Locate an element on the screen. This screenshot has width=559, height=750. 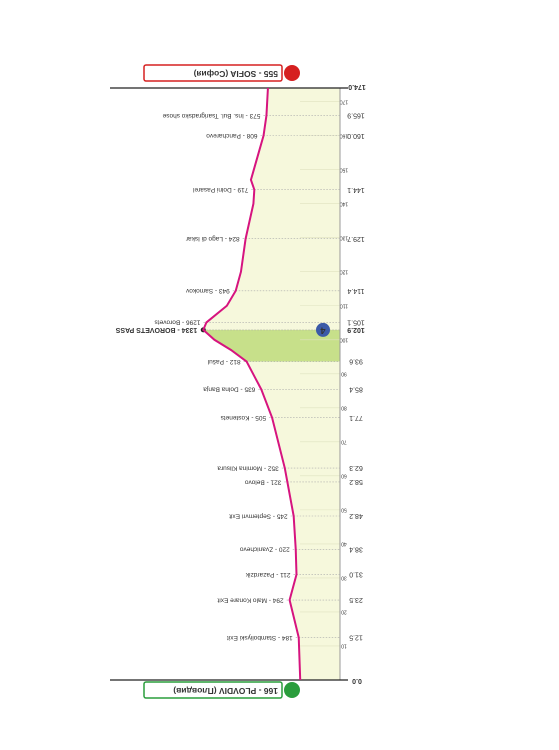
km-label: 62.3 is located at coordinates (356, 467).